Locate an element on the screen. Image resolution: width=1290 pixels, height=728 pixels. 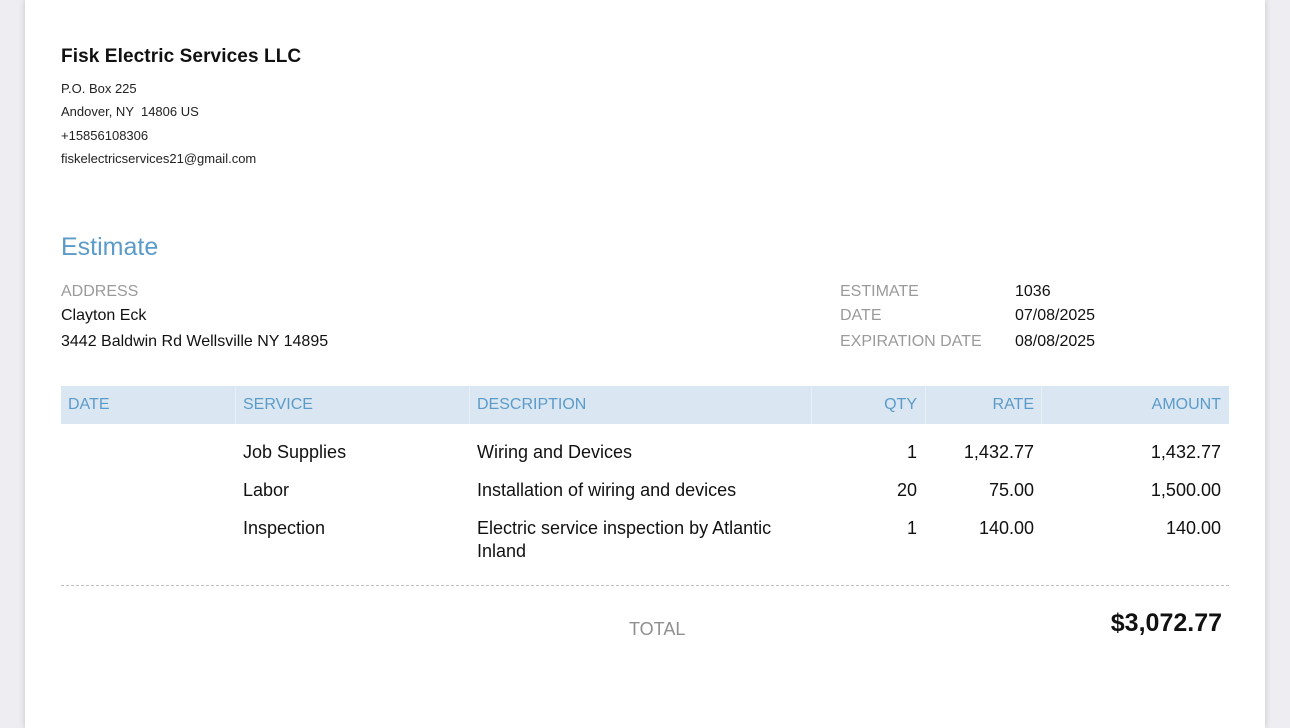
row-qty: 20 is located at coordinates (906, 490).